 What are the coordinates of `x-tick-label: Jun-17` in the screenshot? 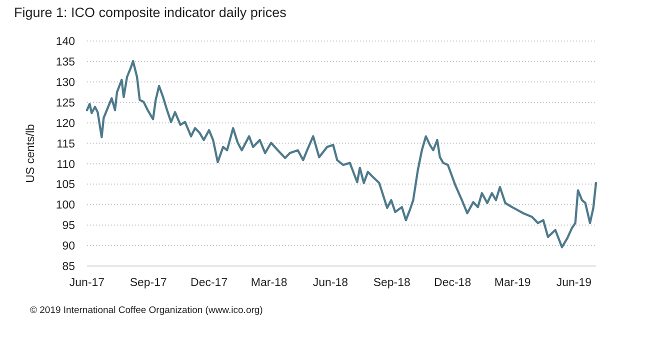 It's located at (87, 283).